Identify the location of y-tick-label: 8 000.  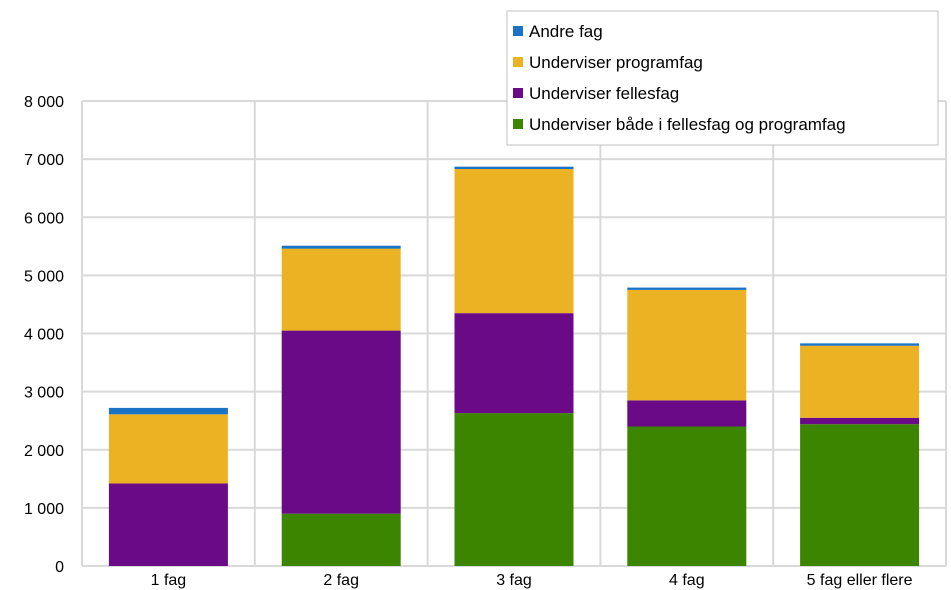
(44, 102).